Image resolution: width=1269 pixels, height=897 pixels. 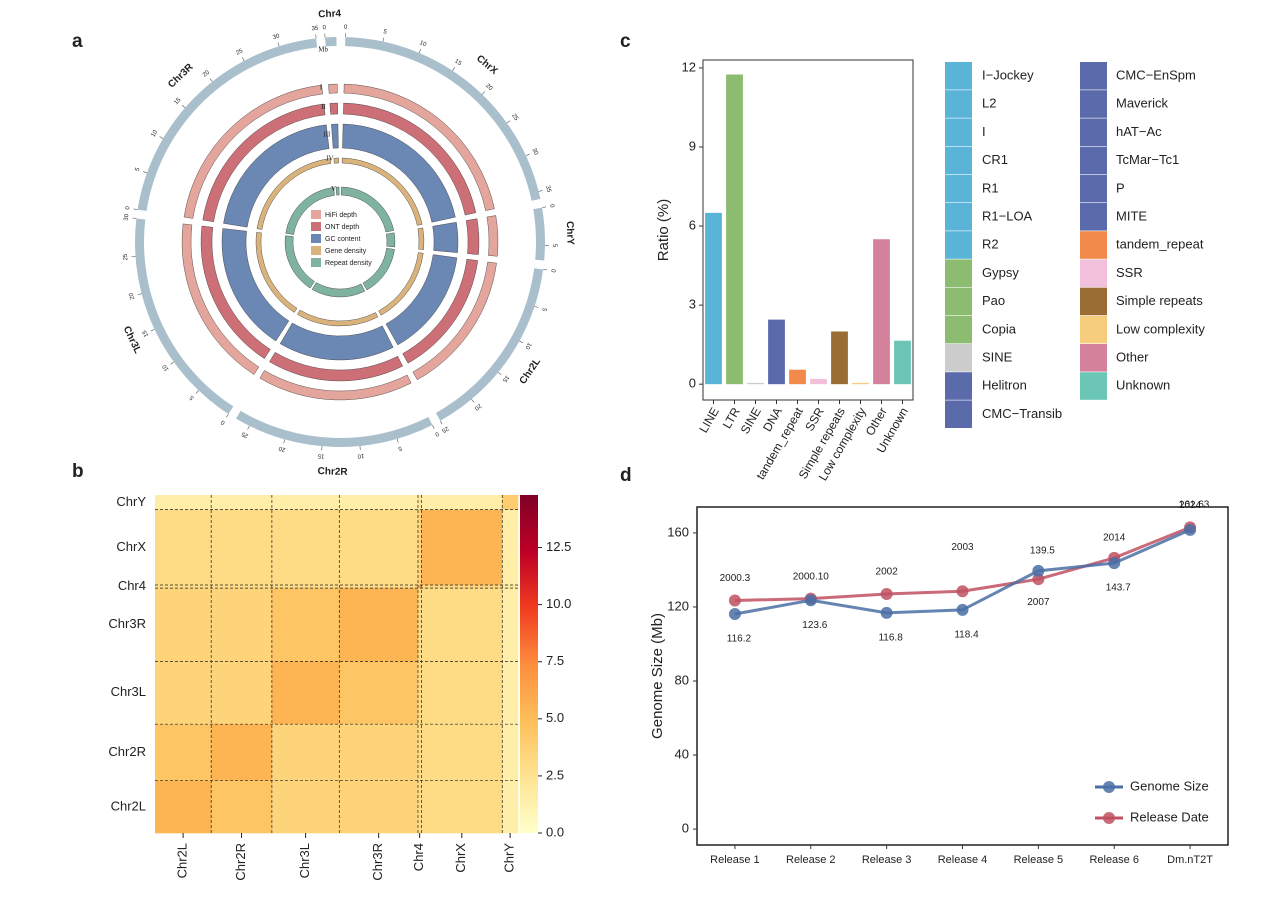 What do you see at coordinates (692, 224) in the screenshot?
I see `y-tick-label: 6` at bounding box center [692, 224].